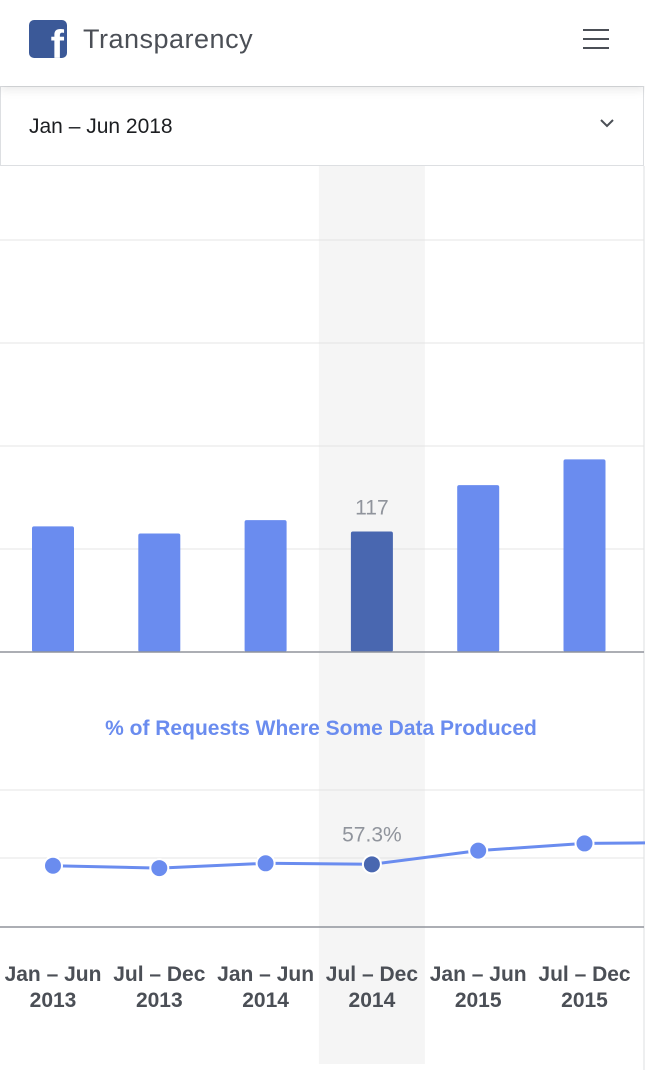  I want to click on bar-value-label: 117, so click(371, 507).